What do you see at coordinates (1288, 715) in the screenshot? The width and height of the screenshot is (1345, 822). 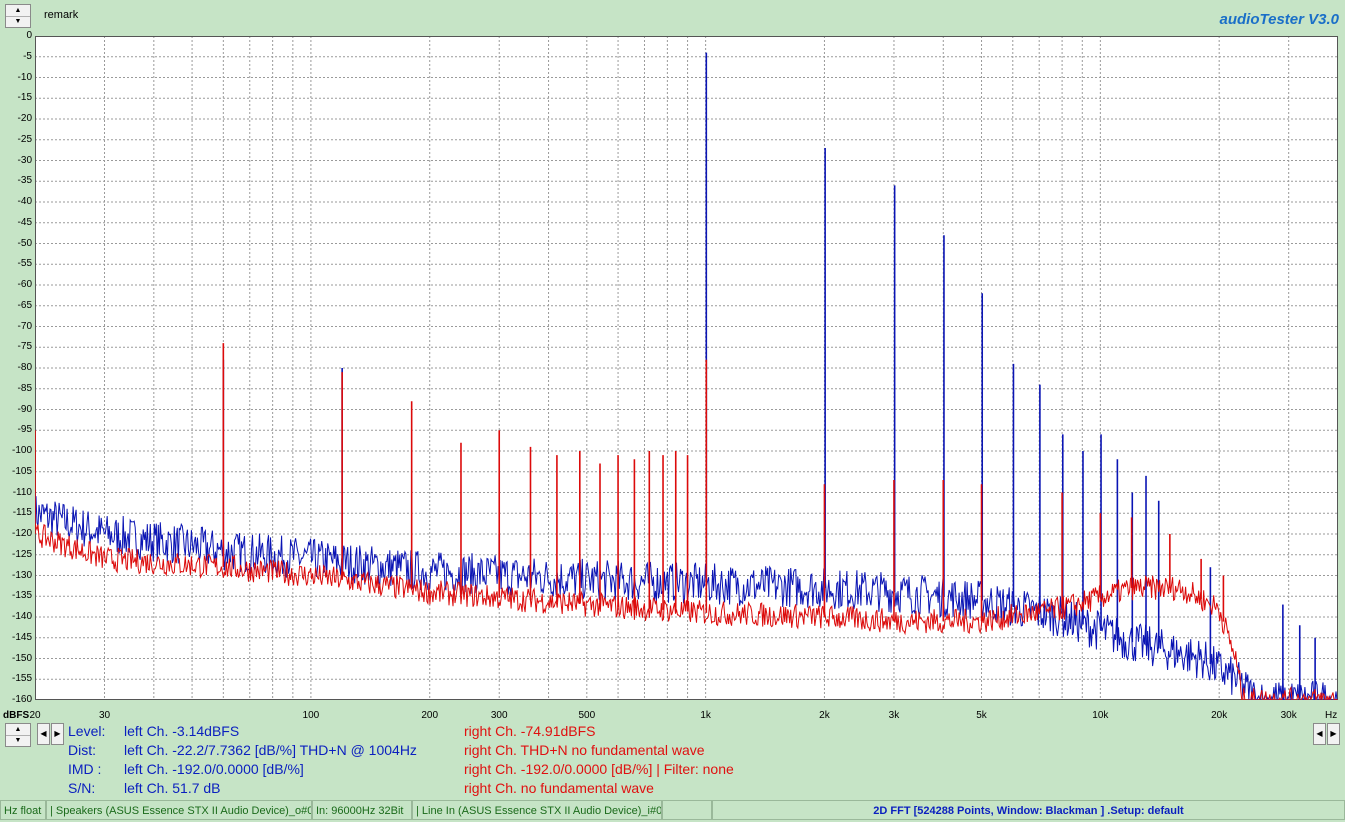 I see `x-tick-label: 30k` at bounding box center [1288, 715].